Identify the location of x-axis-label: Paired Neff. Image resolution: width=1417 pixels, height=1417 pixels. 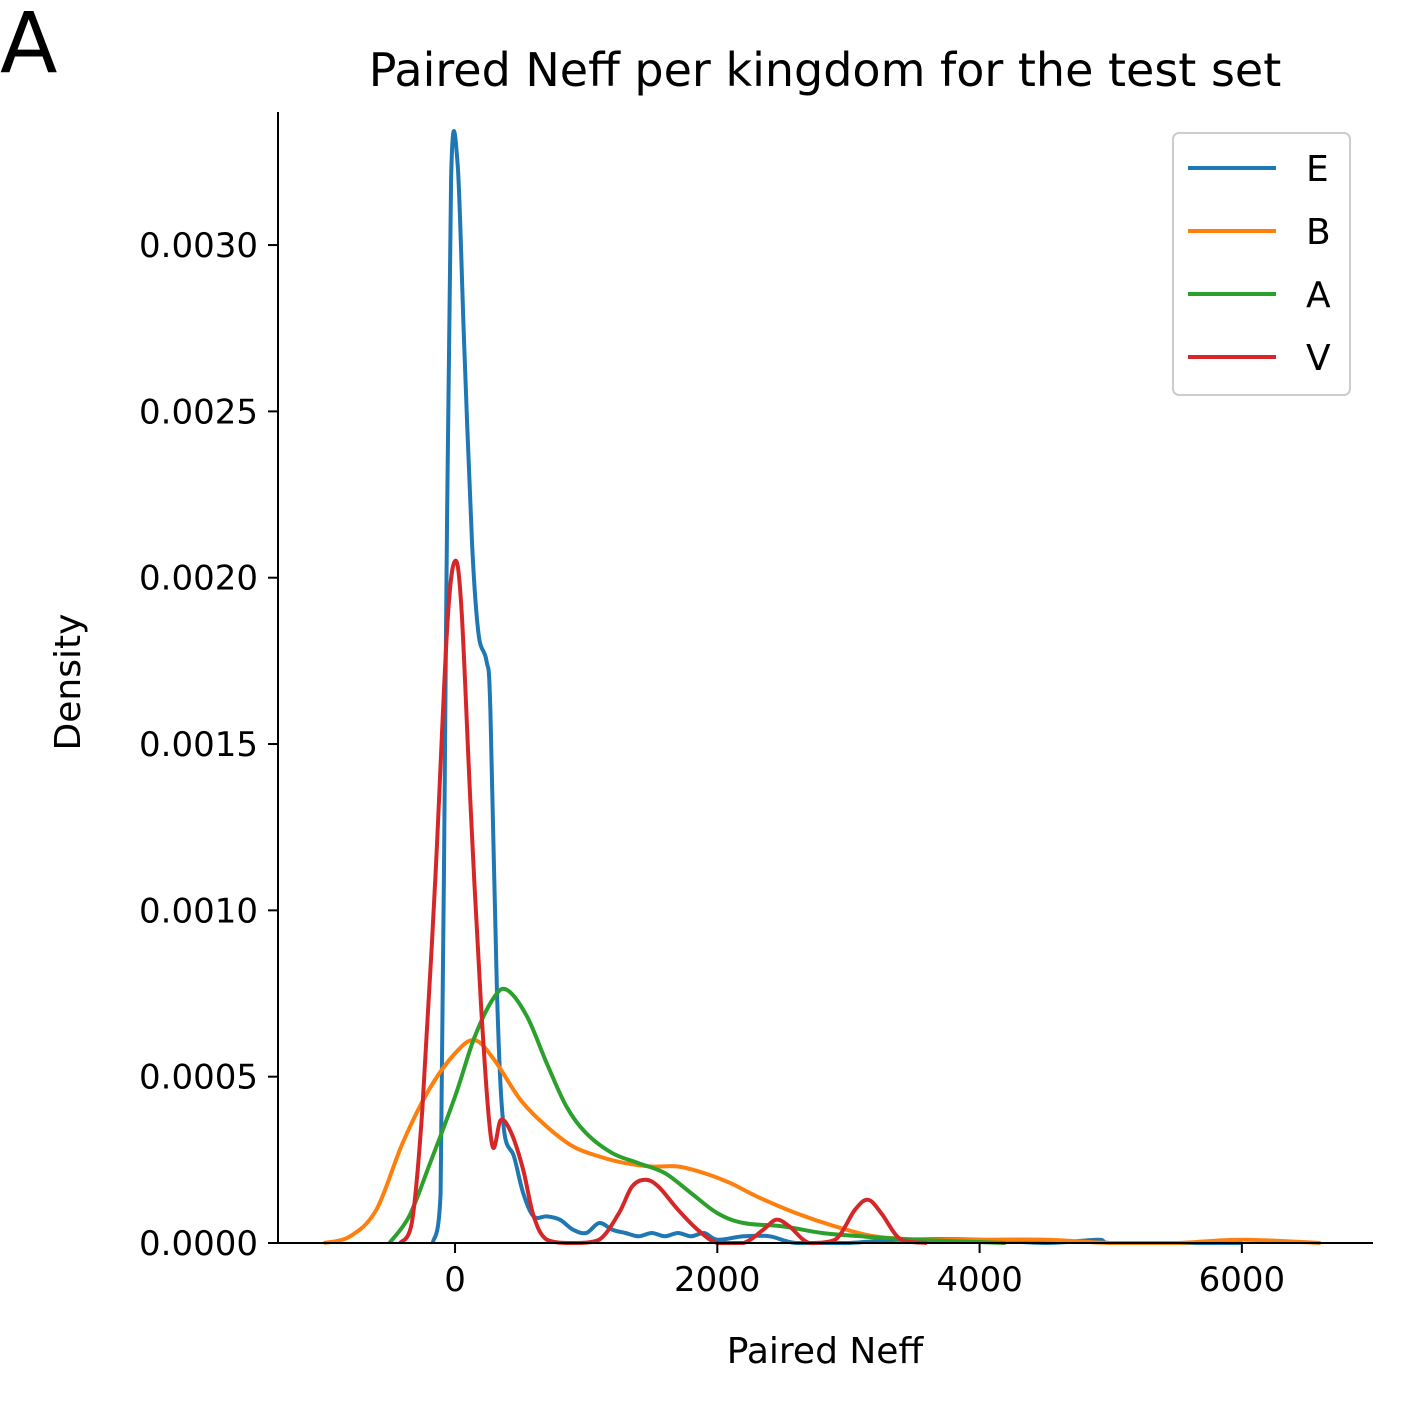
(826, 1351).